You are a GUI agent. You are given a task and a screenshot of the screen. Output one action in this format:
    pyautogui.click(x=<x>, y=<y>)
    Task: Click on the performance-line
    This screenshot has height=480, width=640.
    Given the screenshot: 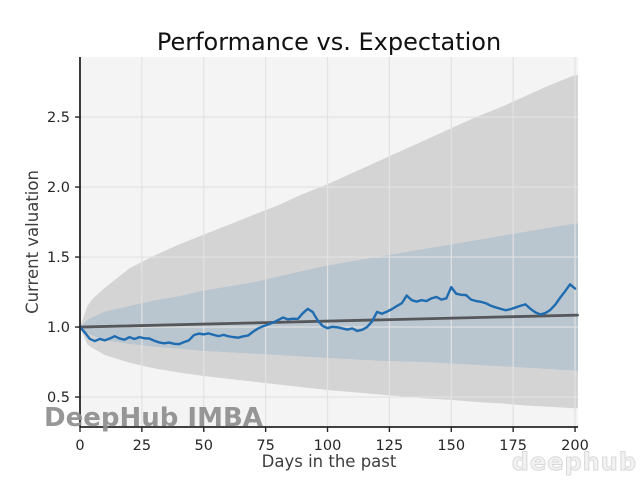 What is the action you would take?
    pyautogui.click(x=327, y=314)
    